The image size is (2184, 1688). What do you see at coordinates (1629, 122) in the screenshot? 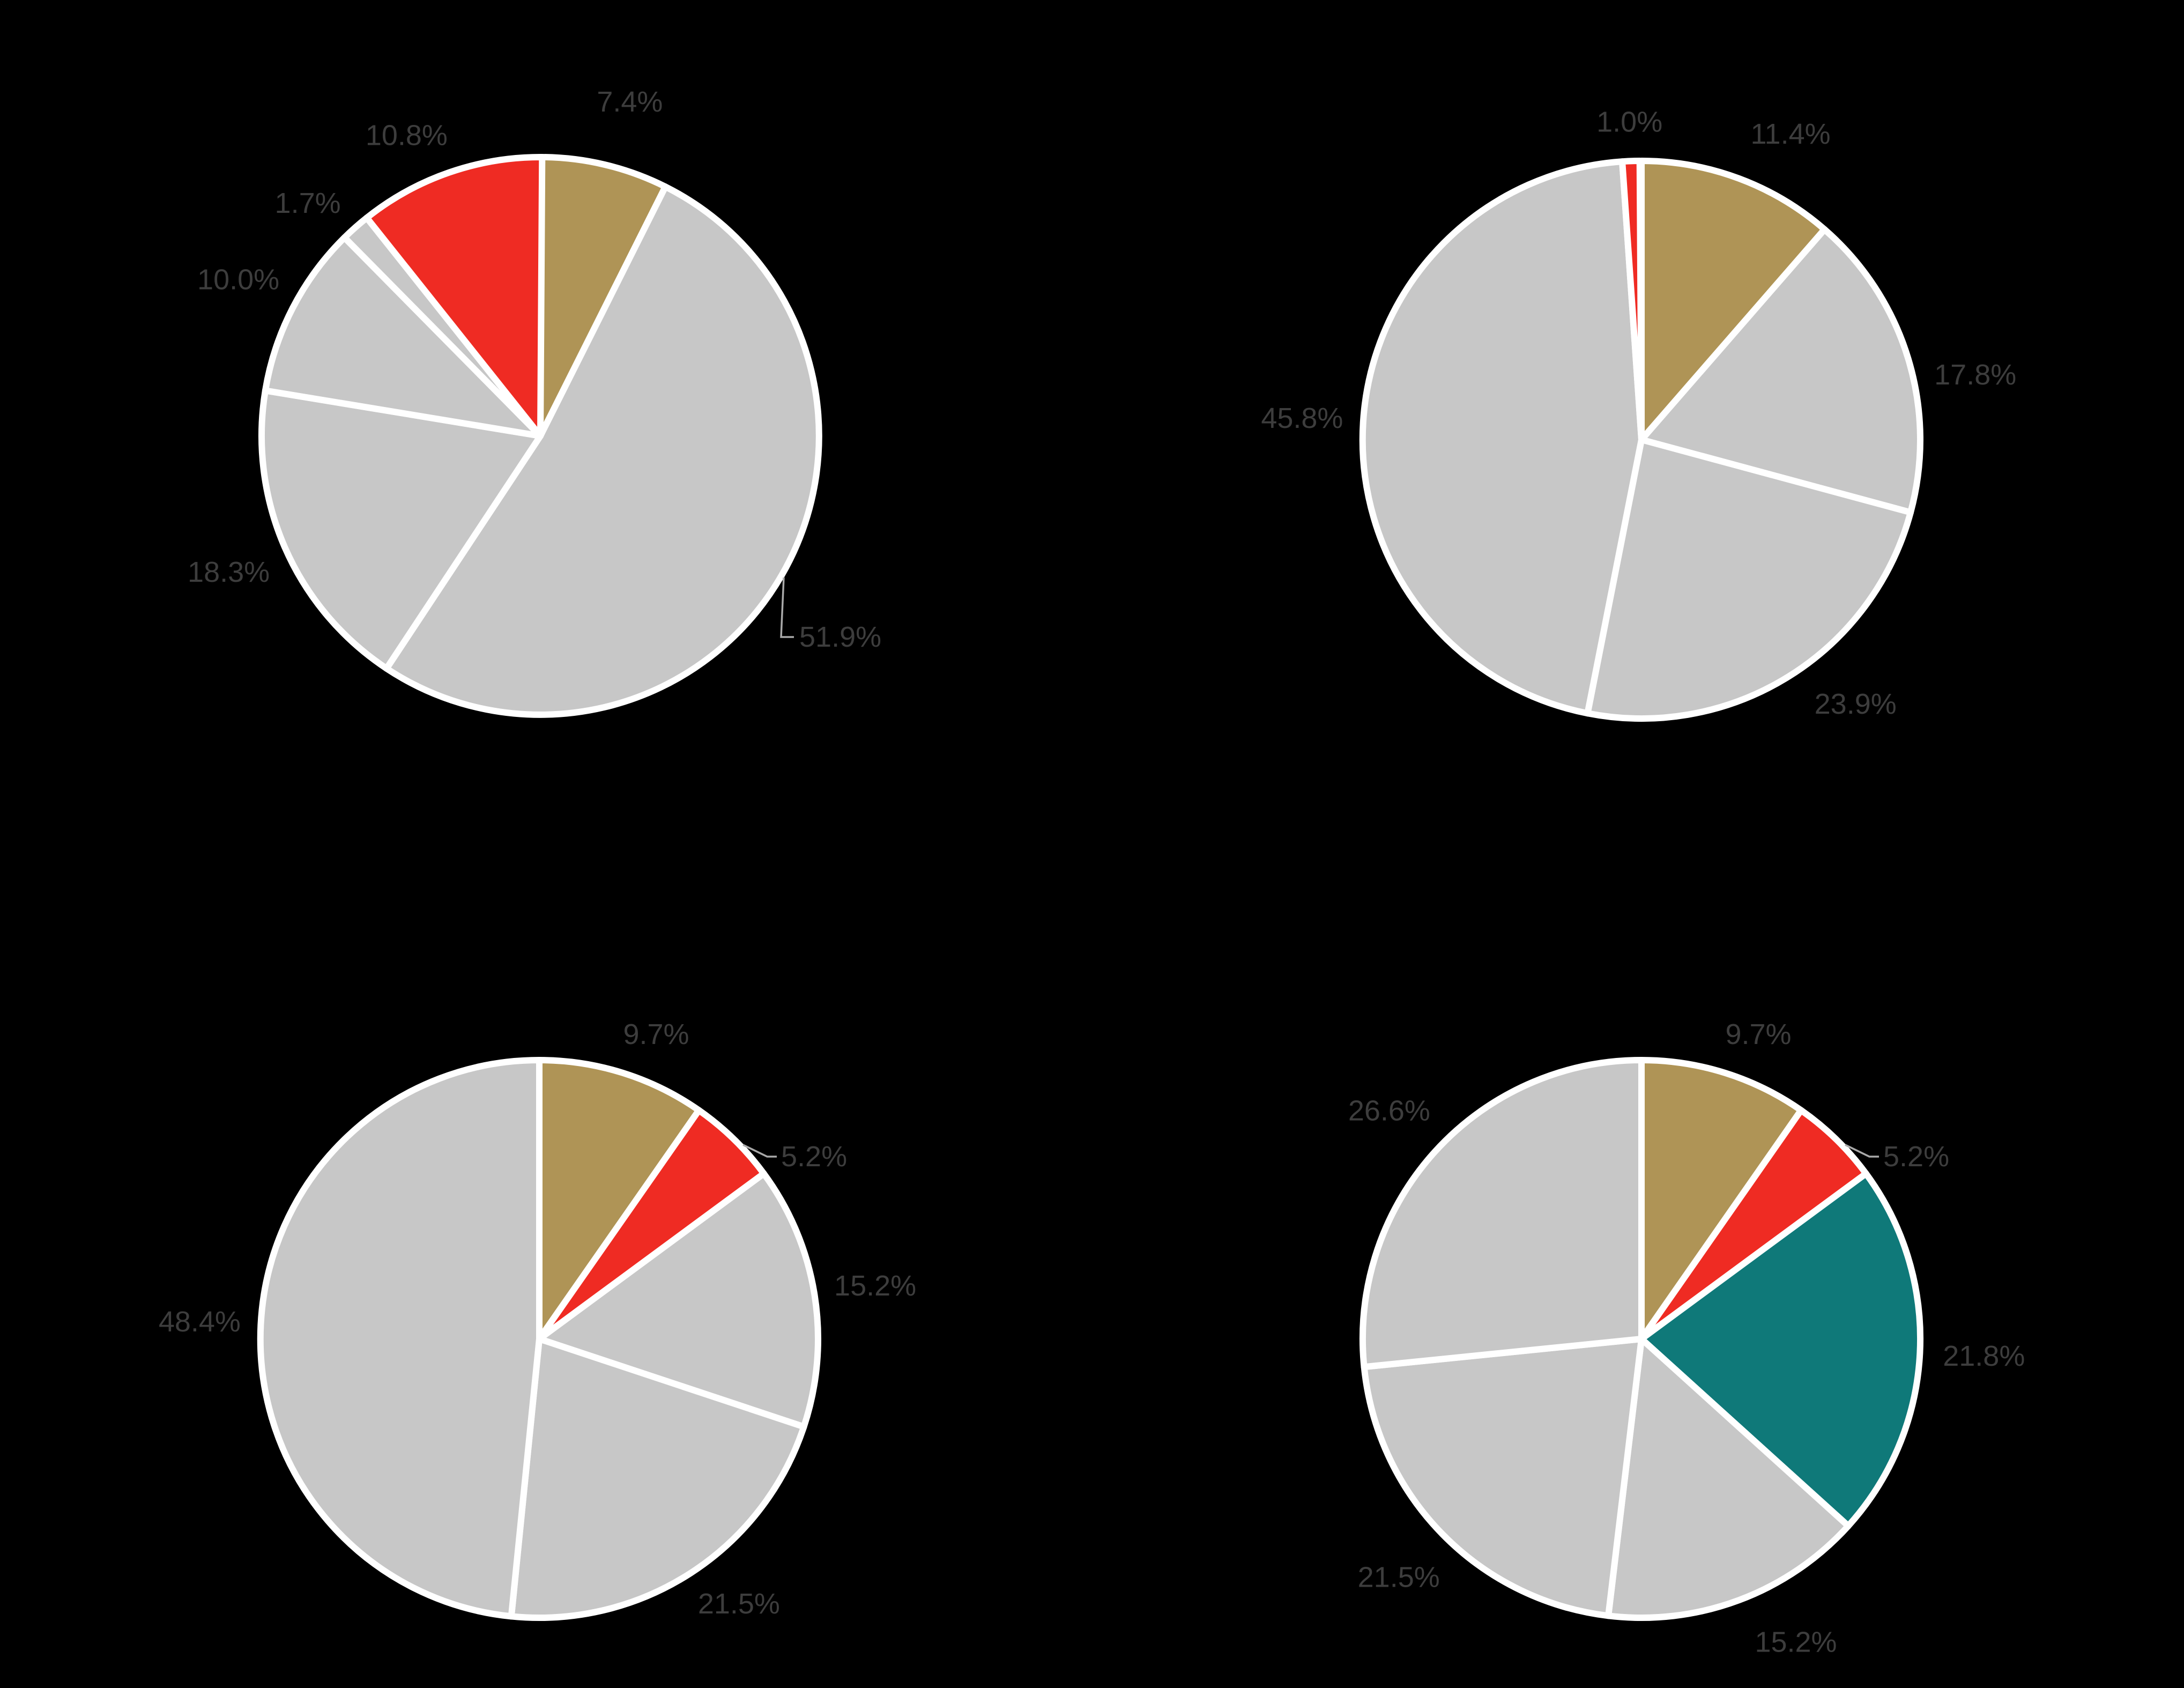
I see `slice-percentage-label: 1.0%` at bounding box center [1629, 122].